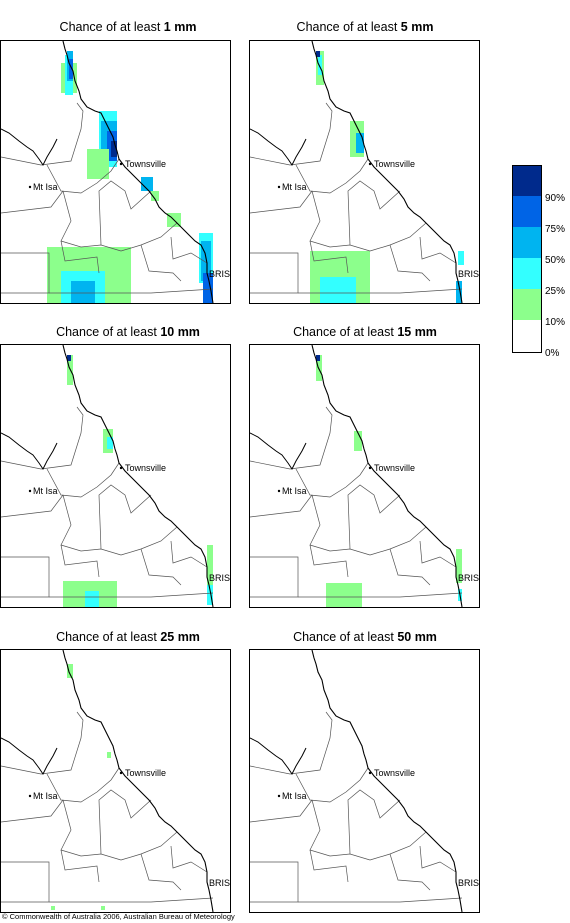 The image size is (570, 923). What do you see at coordinates (552, 353) in the screenshot?
I see `legend-label-0: 0%` at bounding box center [552, 353].